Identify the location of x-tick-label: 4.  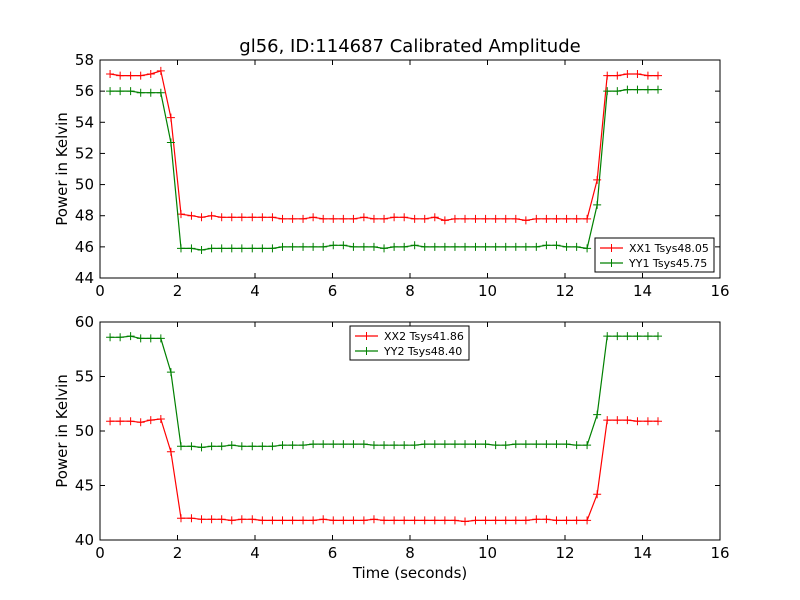
(255, 553).